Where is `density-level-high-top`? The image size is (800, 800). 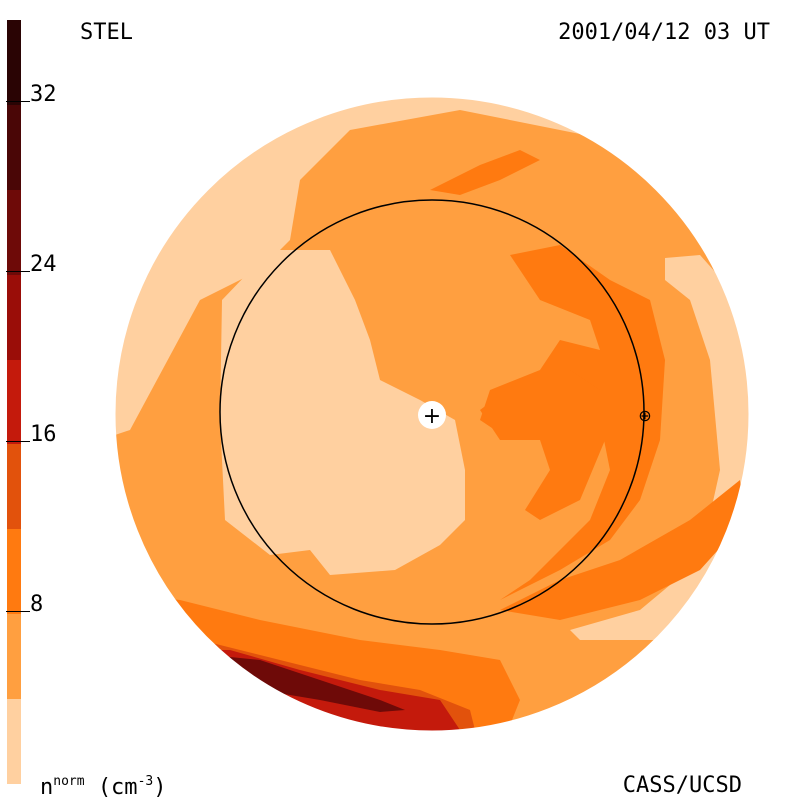 density-level-high-top is located at coordinates (485, 172).